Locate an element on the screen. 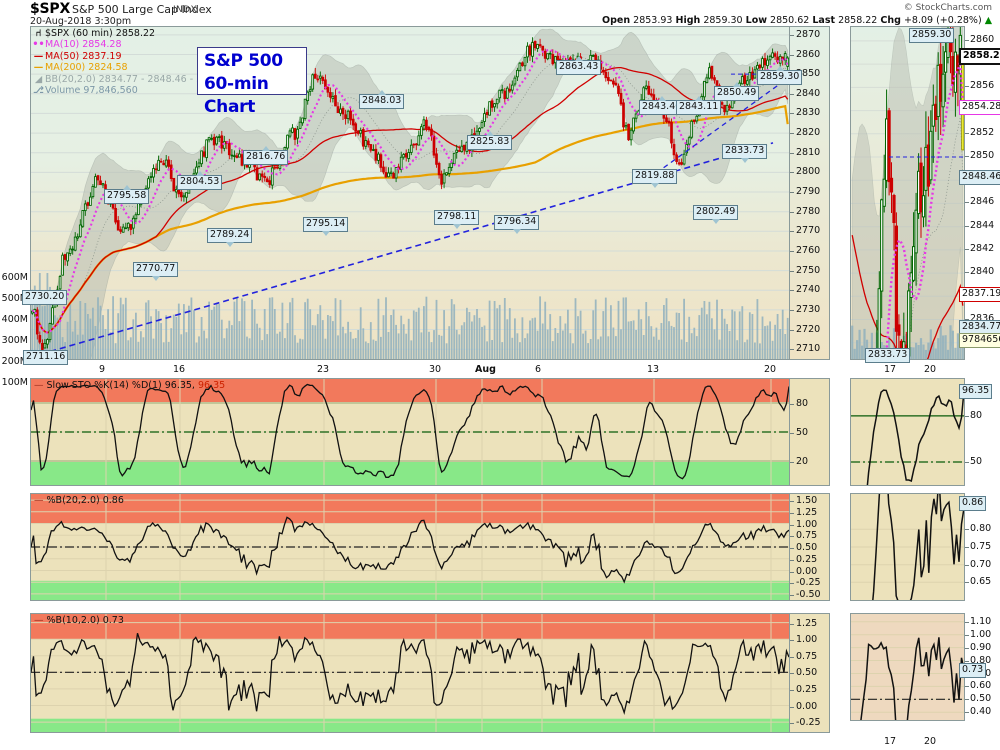 The width and height of the screenshot is (1000, 750). x-axis-label: 9 is located at coordinates (102, 369).